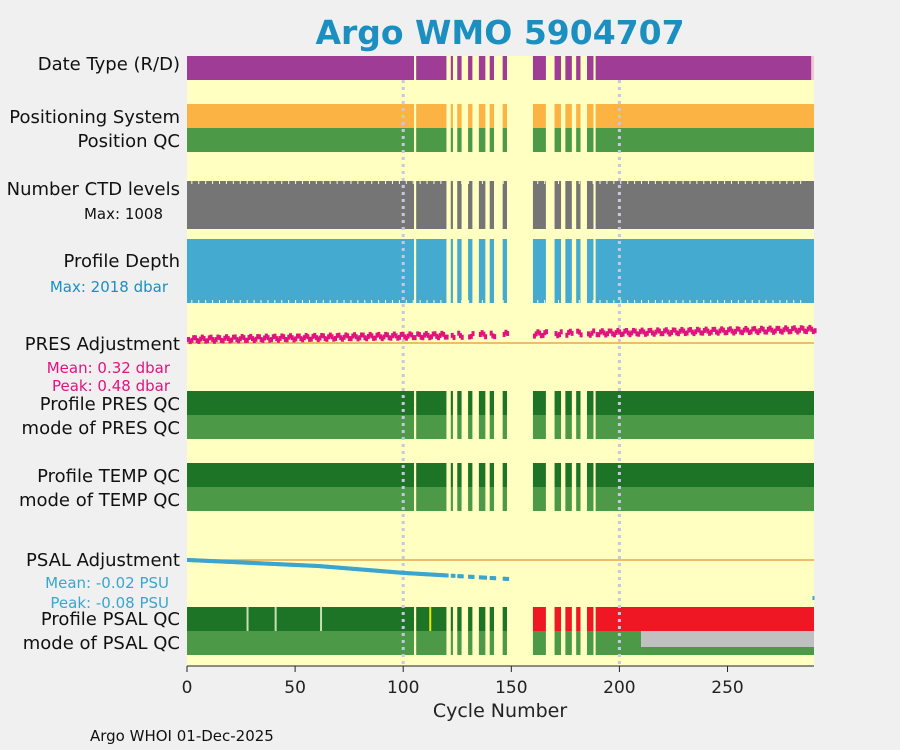 This screenshot has height=750, width=900. What do you see at coordinates (247, 619) in the screenshot?
I see `qc-tick` at bounding box center [247, 619].